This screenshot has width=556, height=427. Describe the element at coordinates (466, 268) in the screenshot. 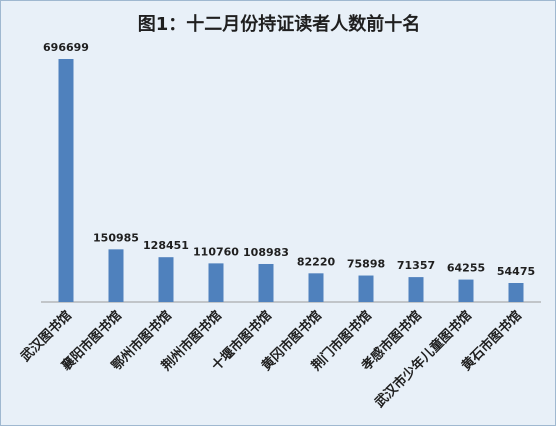

I see `data-label: 64255` at that location.